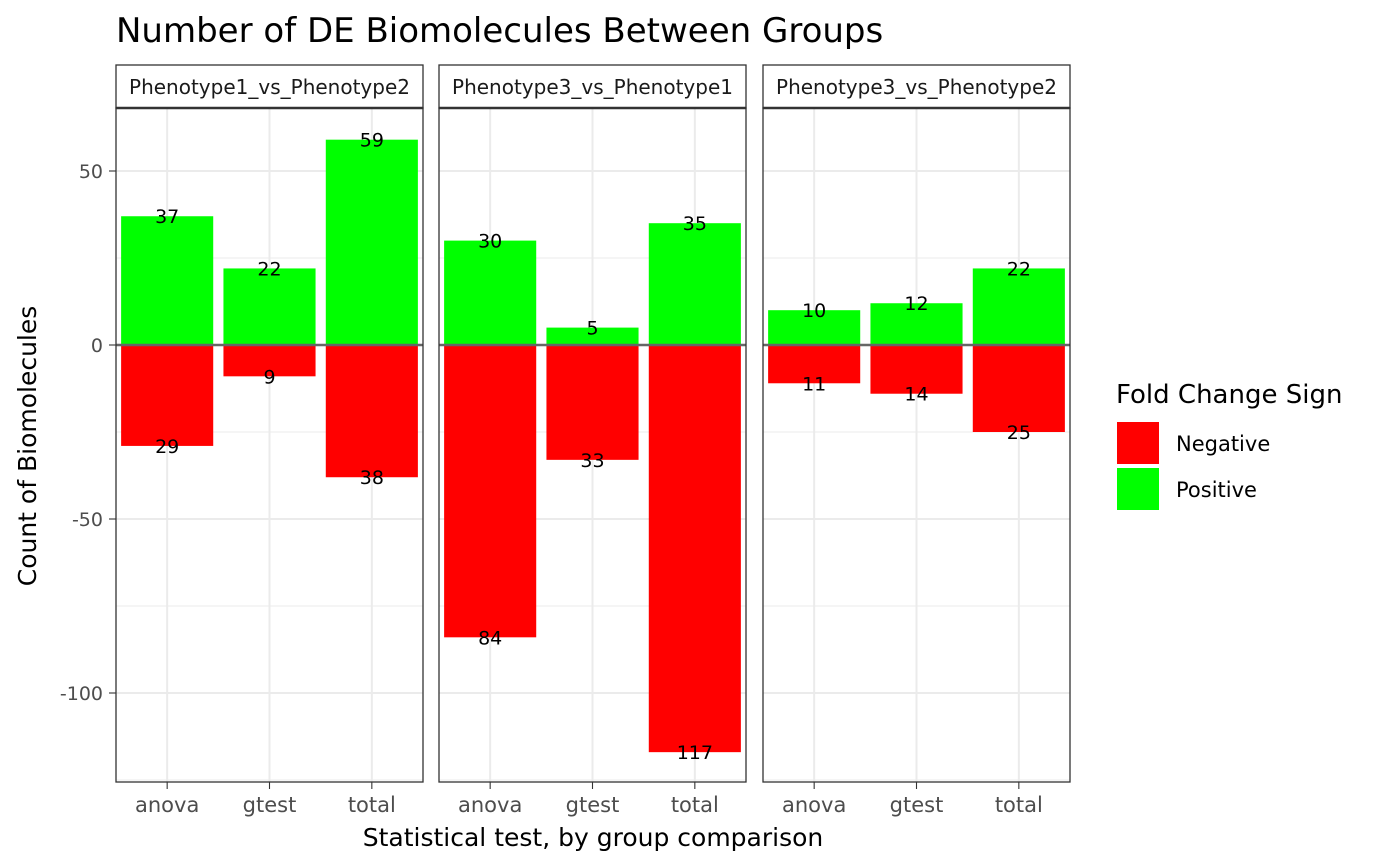  What do you see at coordinates (1223, 444) in the screenshot?
I see `legend-label-negative: Negative` at bounding box center [1223, 444].